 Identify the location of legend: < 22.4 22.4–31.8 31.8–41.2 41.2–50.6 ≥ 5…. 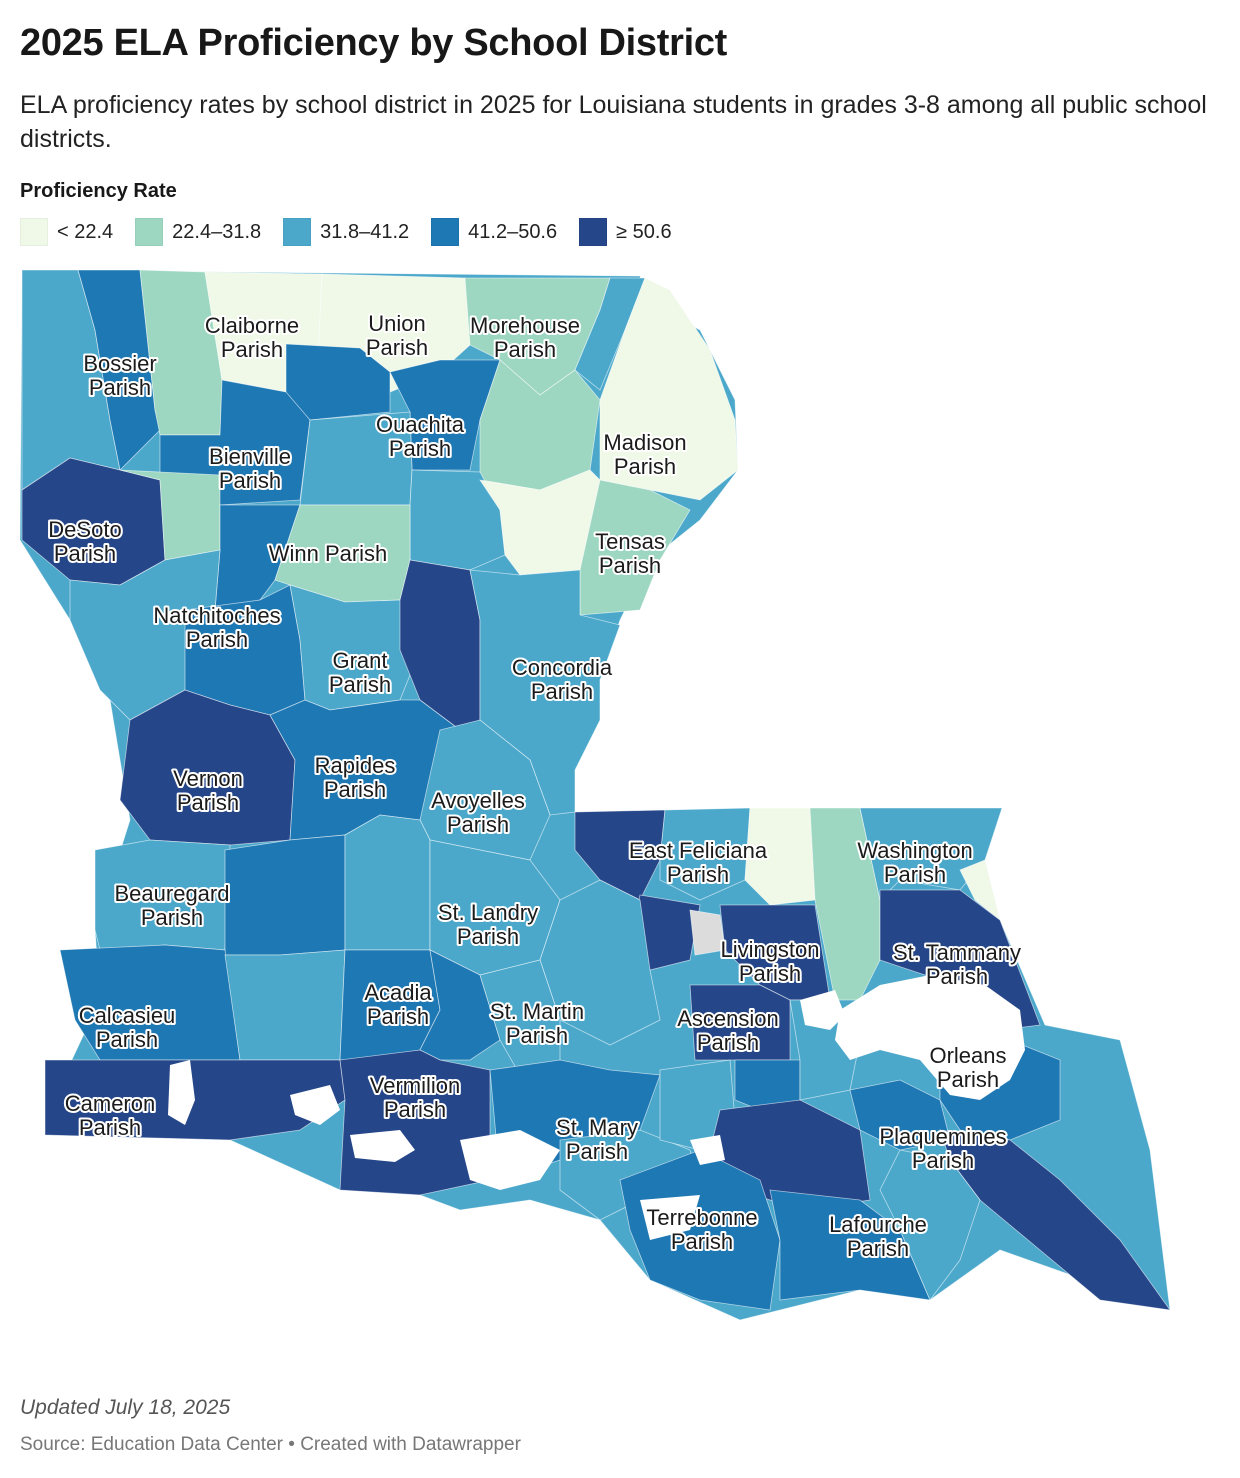
(357, 232).